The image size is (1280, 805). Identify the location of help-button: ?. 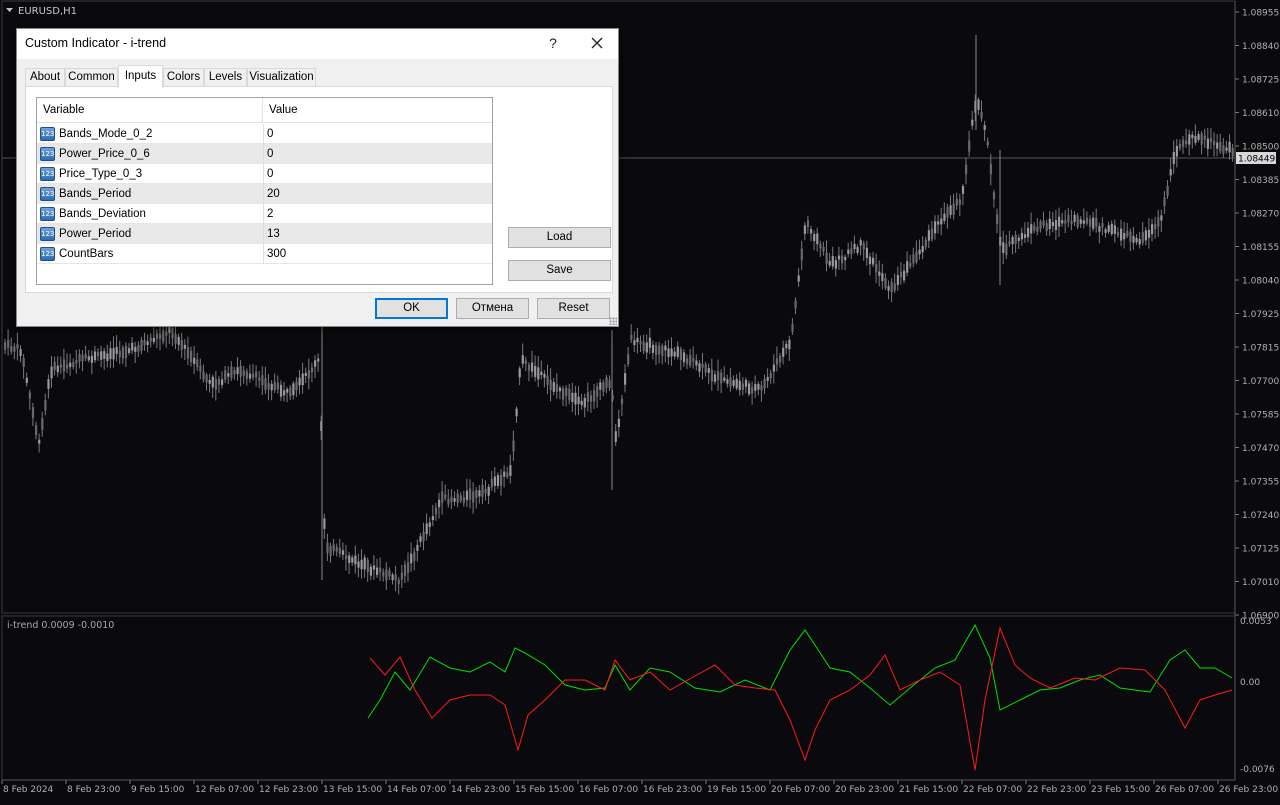
(553, 43).